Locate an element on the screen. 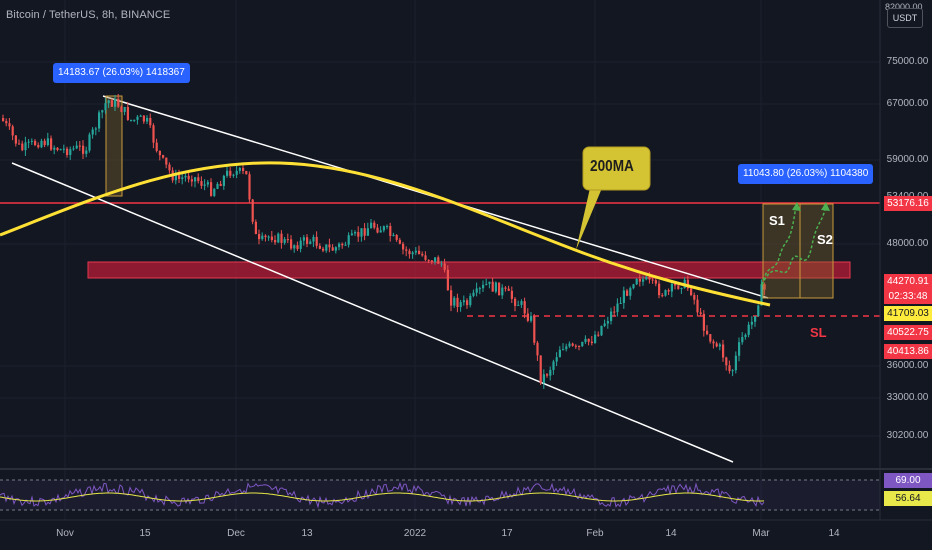 Image resolution: width=932 pixels, height=550 pixels. rsi-band is located at coordinates (440, 495).